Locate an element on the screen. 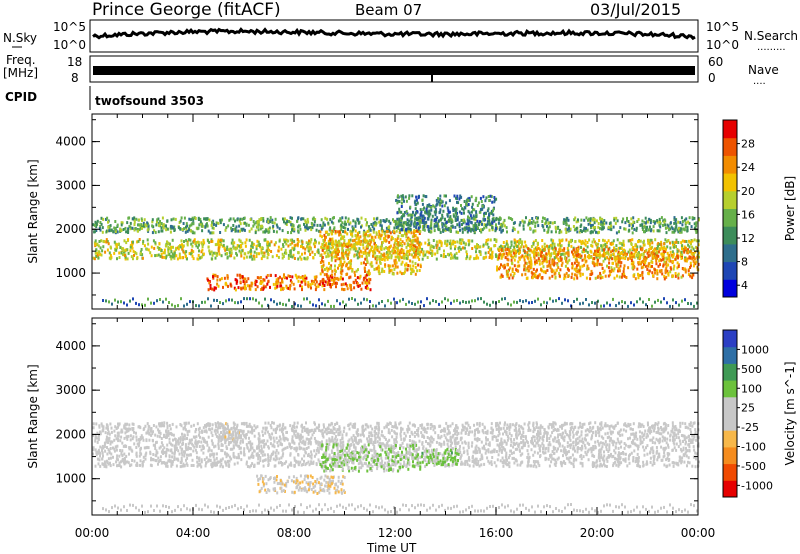 This screenshot has height=554, width=800. colorbar-tick-label: 4 is located at coordinates (744, 285).